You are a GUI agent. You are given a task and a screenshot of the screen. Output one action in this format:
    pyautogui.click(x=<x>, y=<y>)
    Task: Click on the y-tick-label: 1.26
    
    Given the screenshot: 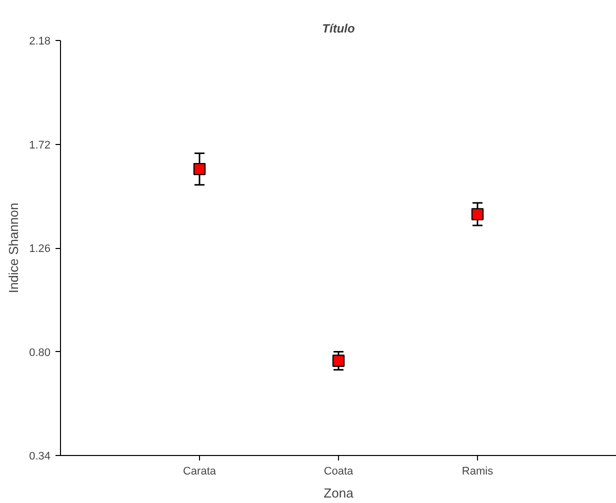 What is the action you would take?
    pyautogui.click(x=40, y=249)
    